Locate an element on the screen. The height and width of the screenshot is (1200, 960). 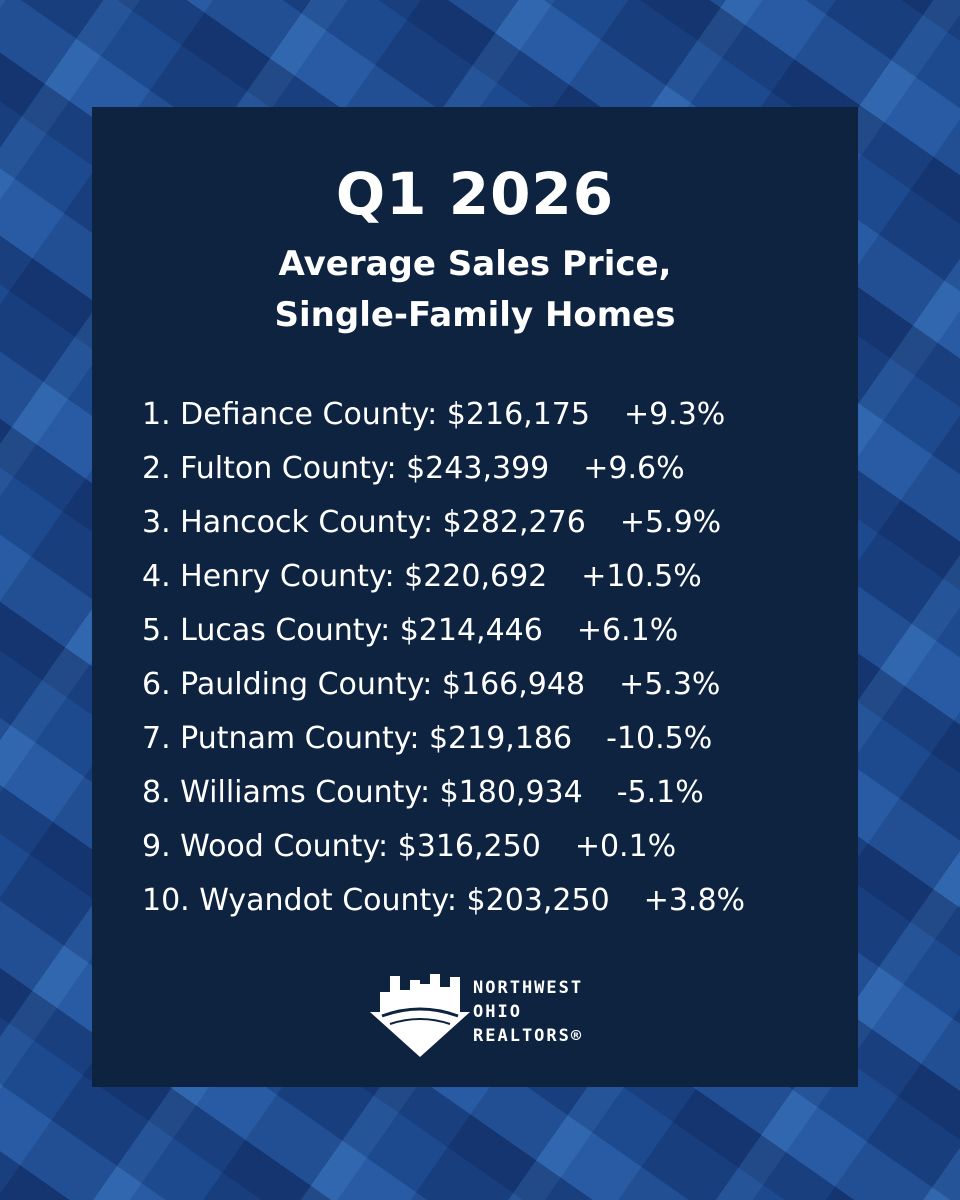
list-row: 10. Wyandot County: $203,250 +3.8% is located at coordinates (443, 900).